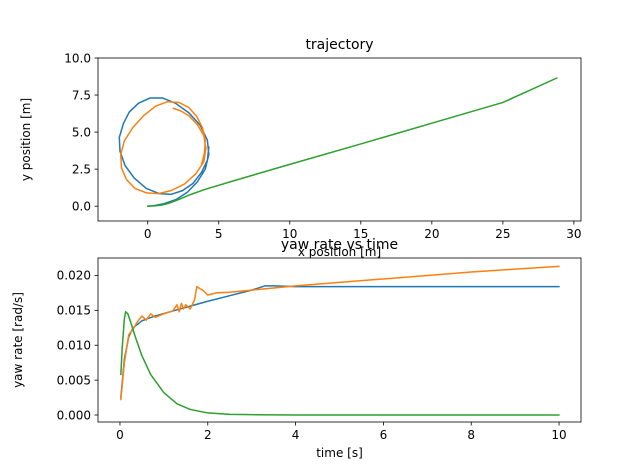  Describe the element at coordinates (81, 132) in the screenshot. I see `trajectory-y-tick-label: 5.0` at that location.